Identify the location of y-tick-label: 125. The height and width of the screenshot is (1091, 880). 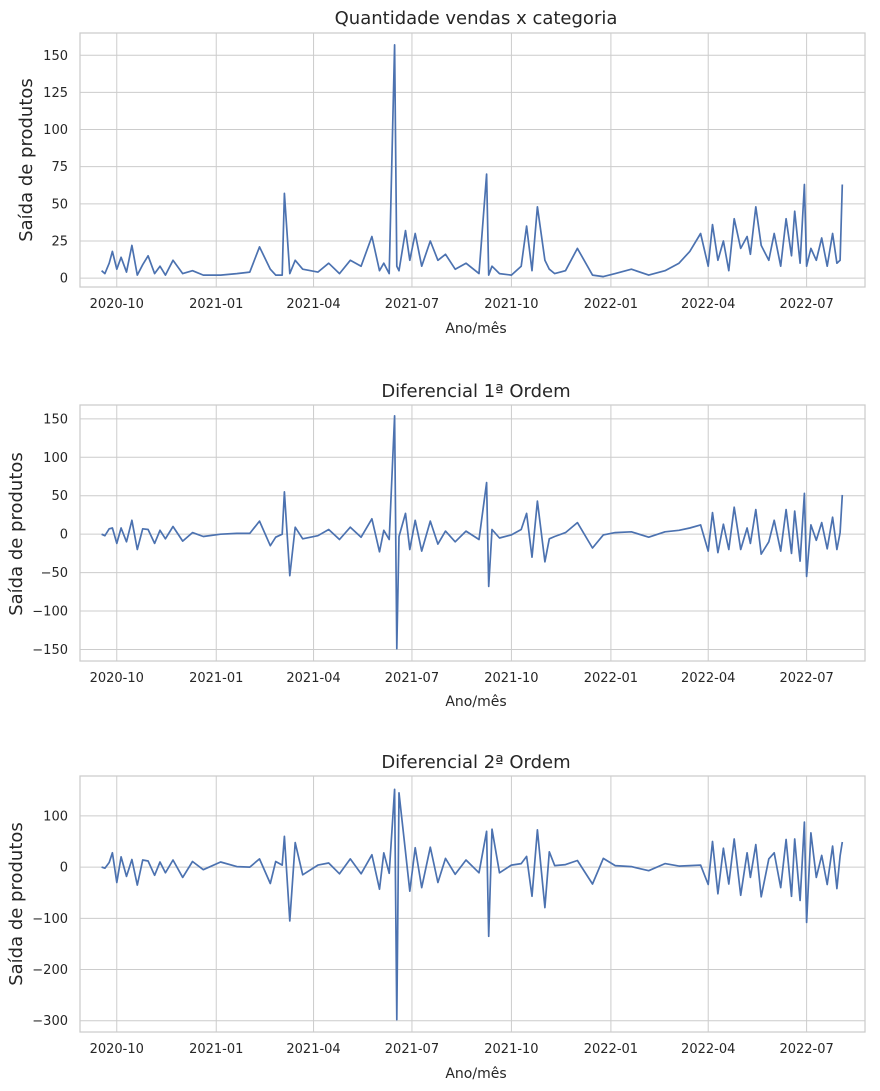
(55, 93).